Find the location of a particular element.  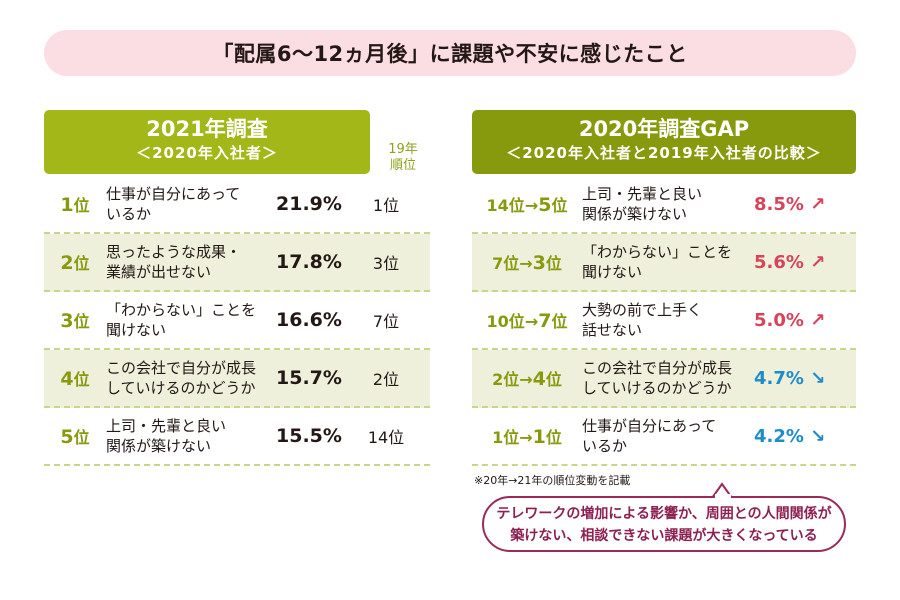

rank-from: 14位 is located at coordinates (505, 205).